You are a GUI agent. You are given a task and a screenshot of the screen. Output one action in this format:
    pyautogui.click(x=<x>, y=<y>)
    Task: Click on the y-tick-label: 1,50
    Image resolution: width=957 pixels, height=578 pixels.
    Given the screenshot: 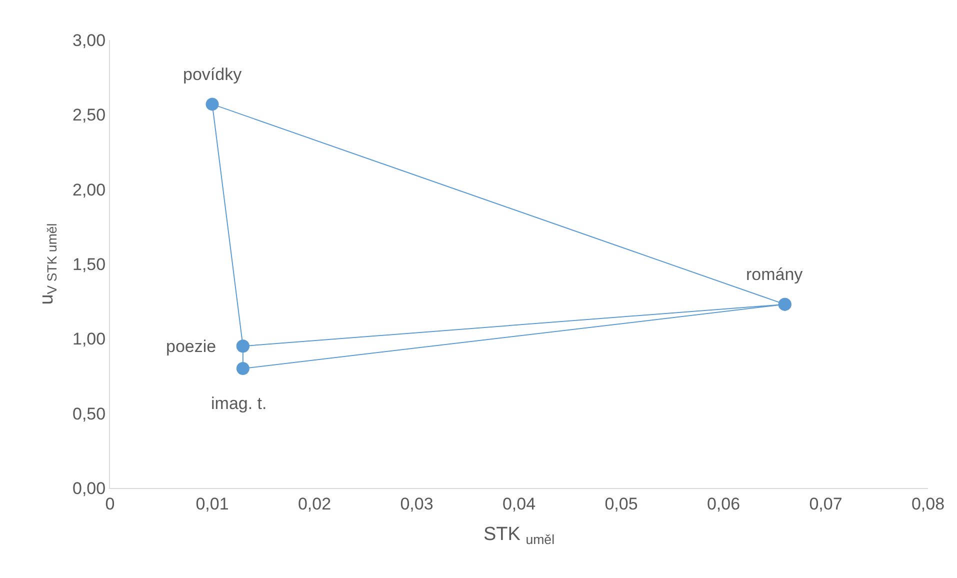 What is the action you would take?
    pyautogui.click(x=89, y=264)
    